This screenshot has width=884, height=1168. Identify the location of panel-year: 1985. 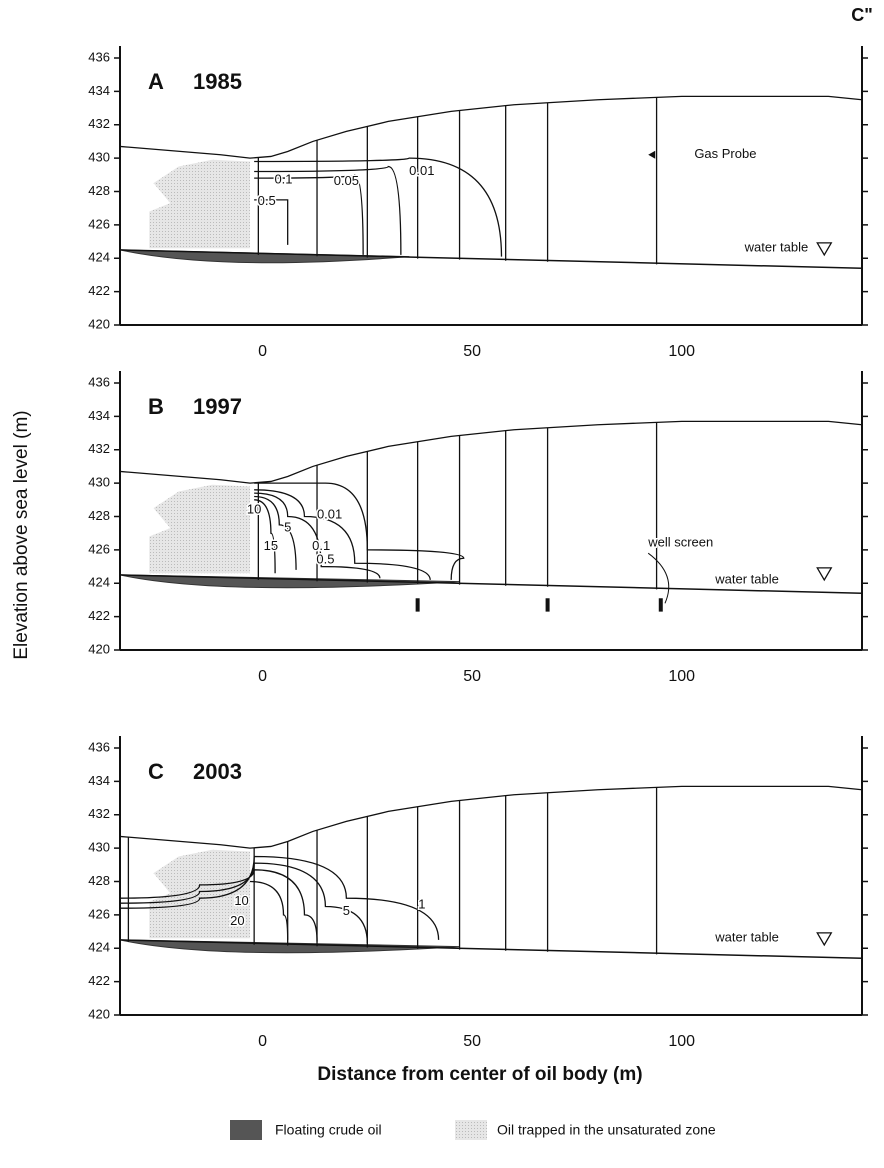
(217, 81).